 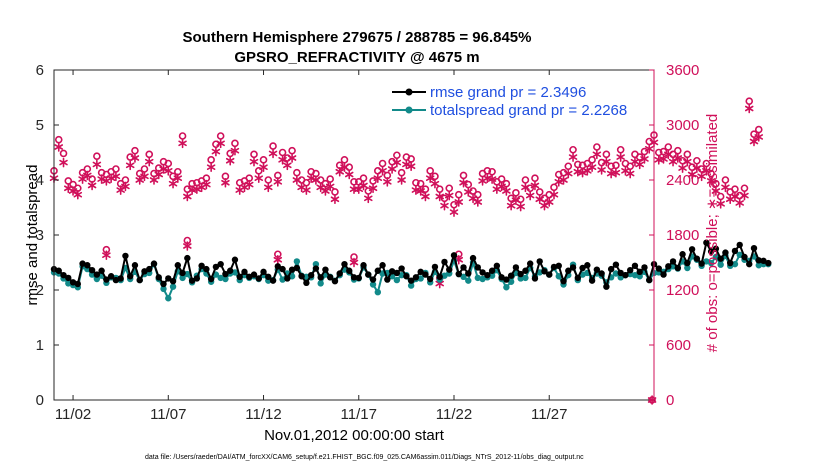 What do you see at coordinates (40, 125) in the screenshot?
I see `y-left-tick-label: 5` at bounding box center [40, 125].